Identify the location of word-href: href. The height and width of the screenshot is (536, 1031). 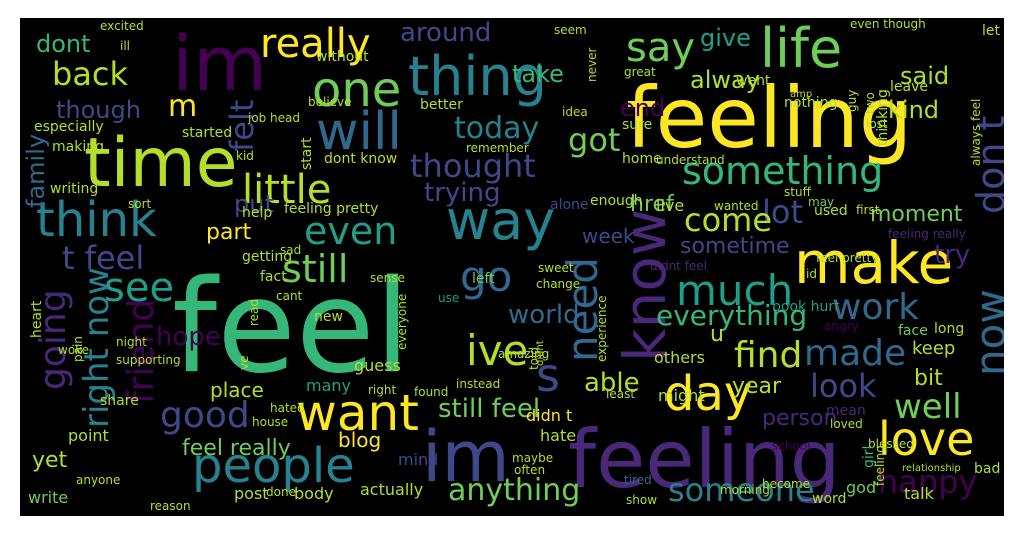
(652, 204).